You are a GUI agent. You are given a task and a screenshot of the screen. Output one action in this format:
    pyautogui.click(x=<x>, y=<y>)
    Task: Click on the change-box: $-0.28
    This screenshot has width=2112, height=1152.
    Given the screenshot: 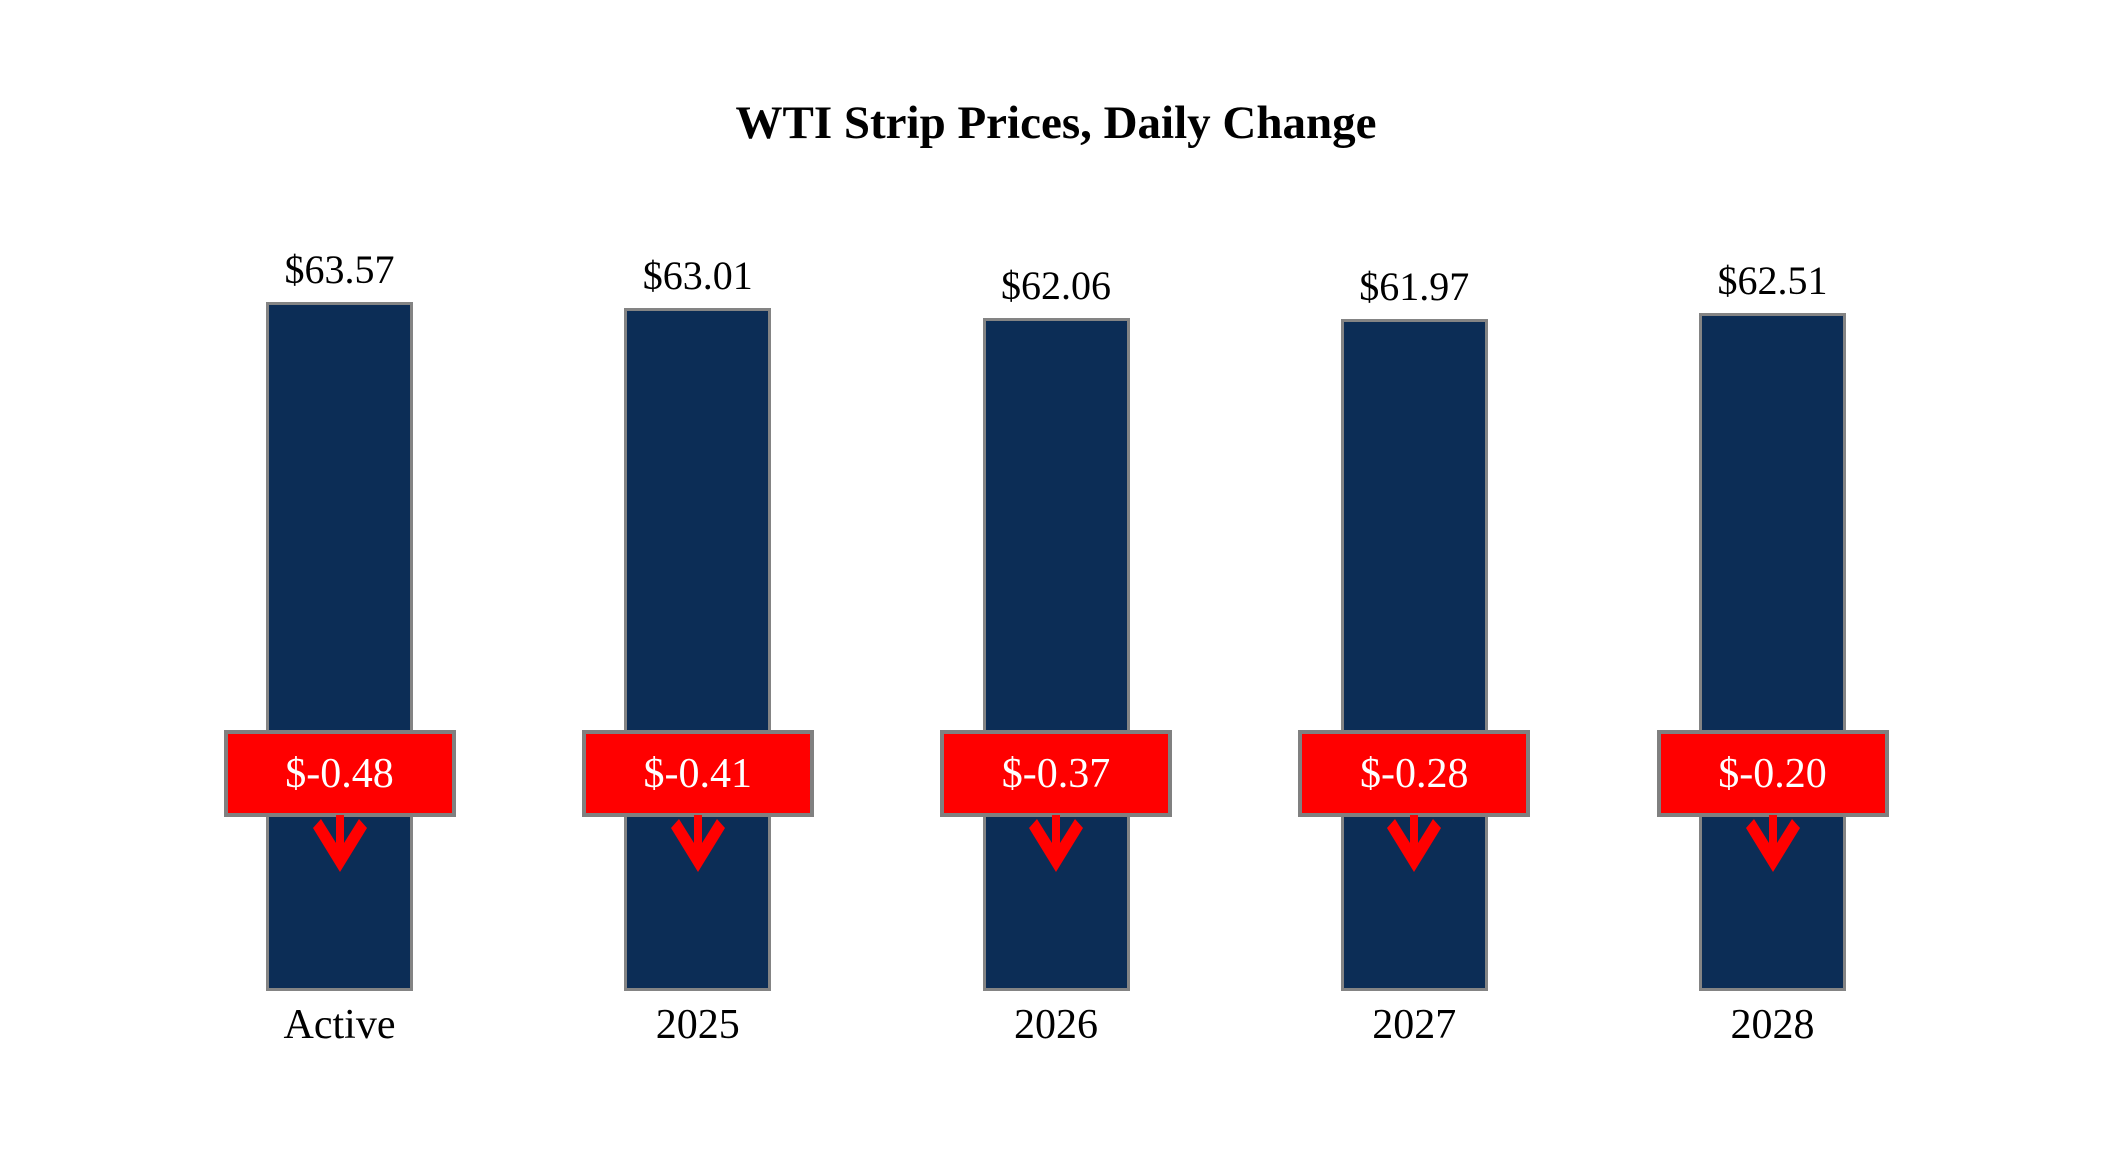 What is the action you would take?
    pyautogui.click(x=1414, y=773)
    